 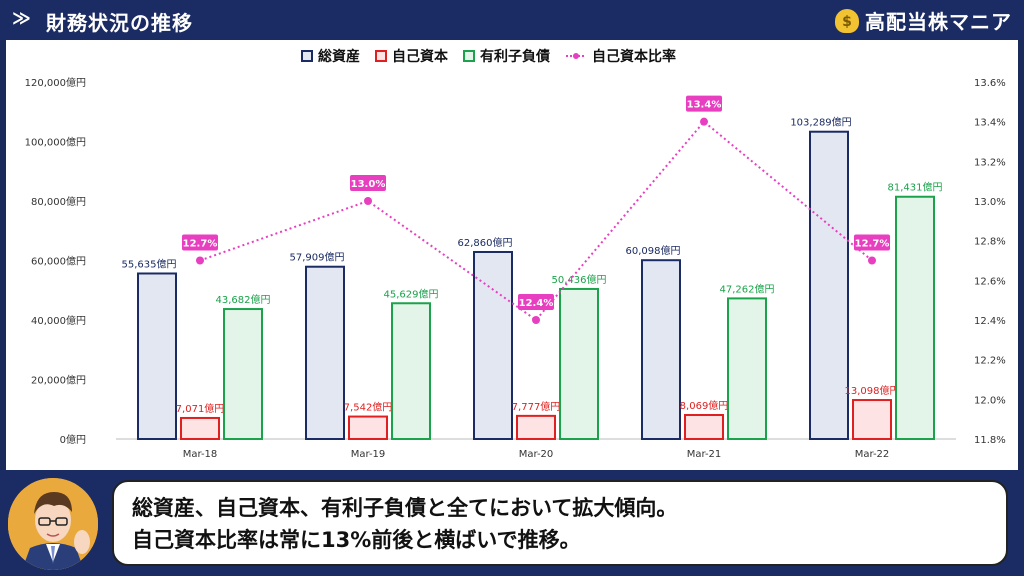 What do you see at coordinates (990, 83) in the screenshot?
I see `y-right-tick-label: 13.6%` at bounding box center [990, 83].